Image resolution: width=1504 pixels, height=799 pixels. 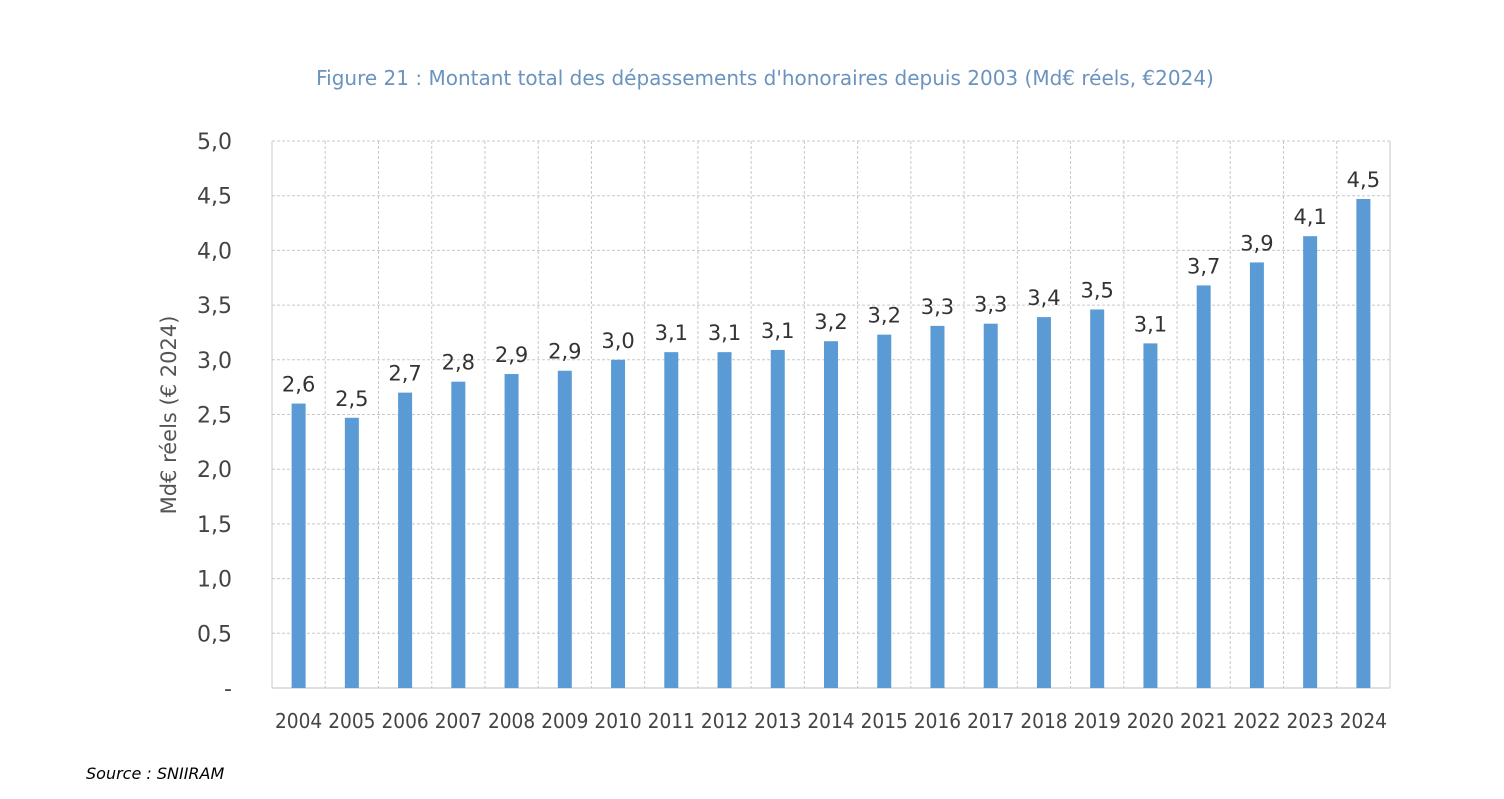 I want to click on bar-2010, so click(x=618, y=523).